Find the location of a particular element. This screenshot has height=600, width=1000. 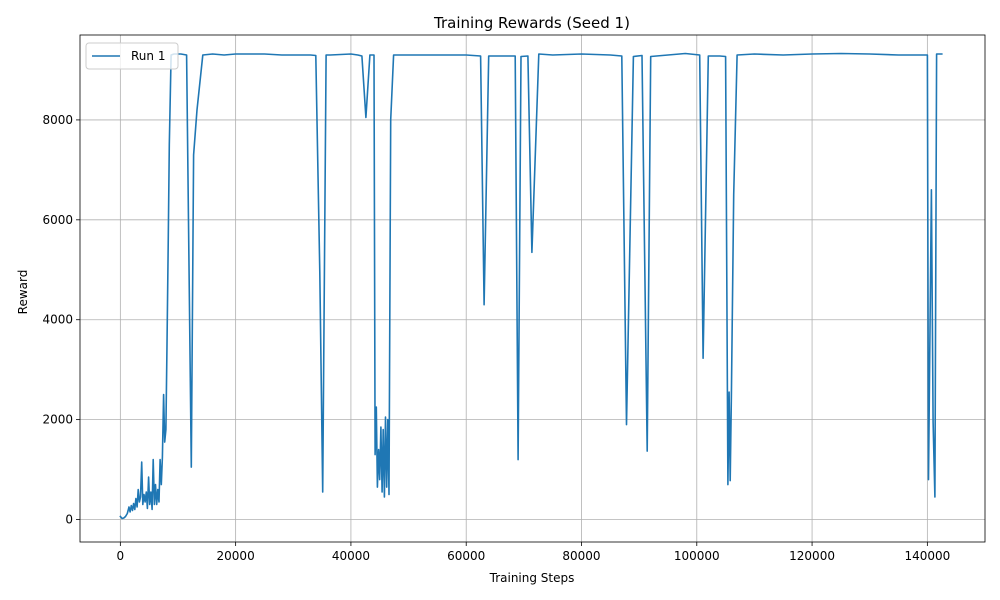

legend: Run 1 is located at coordinates (132, 56).